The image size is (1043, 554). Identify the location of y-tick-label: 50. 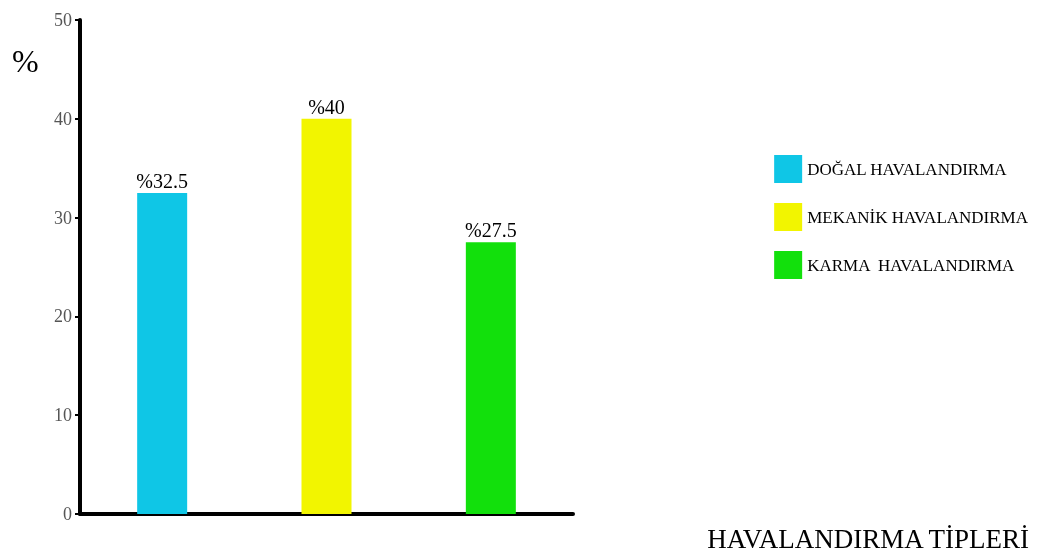
(63, 20).